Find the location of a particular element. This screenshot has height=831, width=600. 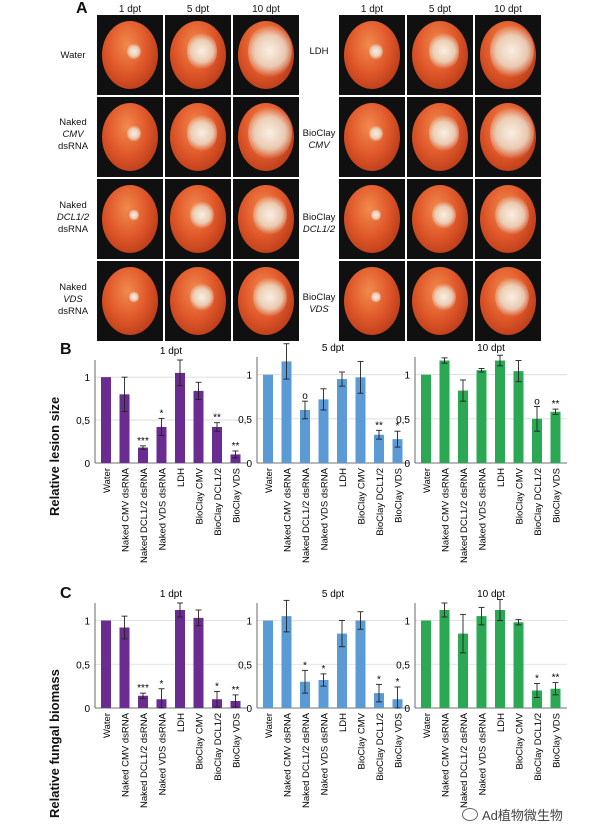

right-photo-row2-col3 is located at coordinates (508, 137).